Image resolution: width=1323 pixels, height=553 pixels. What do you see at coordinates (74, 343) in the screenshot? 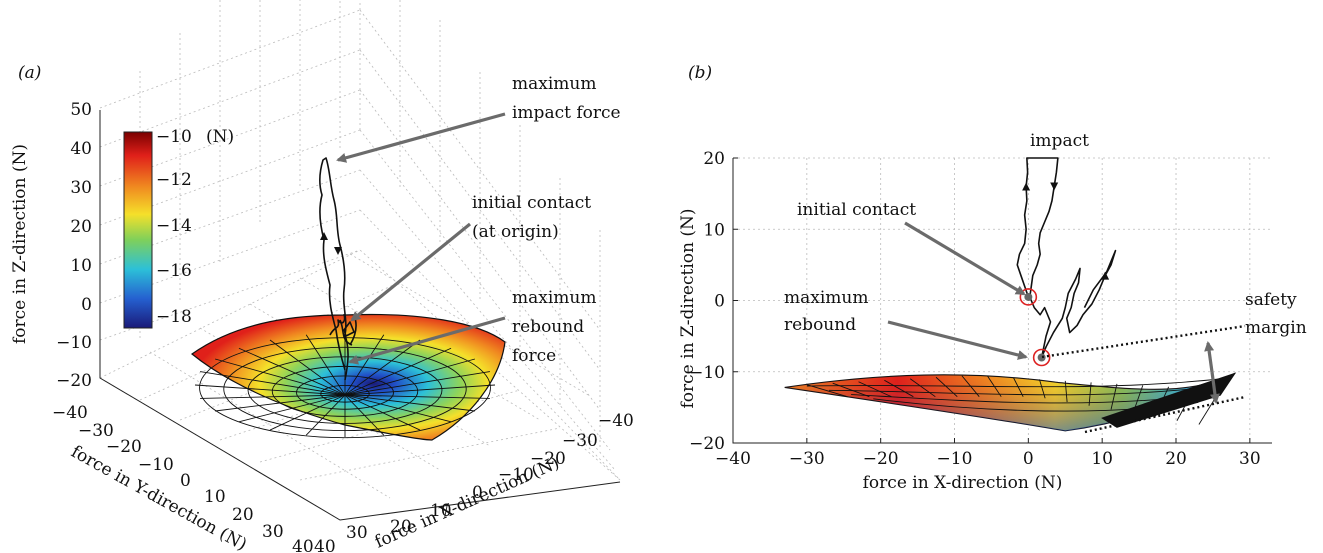
I see `z-tick-m10: −10` at bounding box center [74, 343].